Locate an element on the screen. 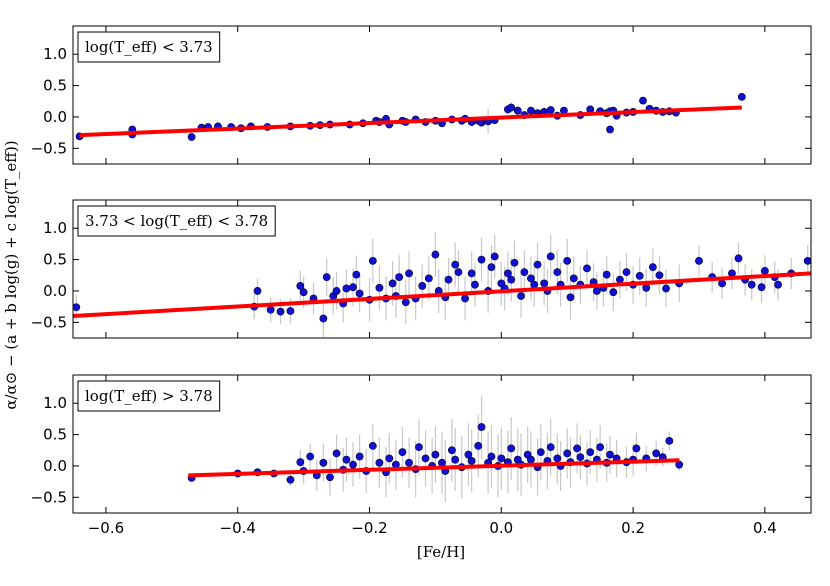  panel-label: log(T_eff) < 3.73 is located at coordinates (149, 47).